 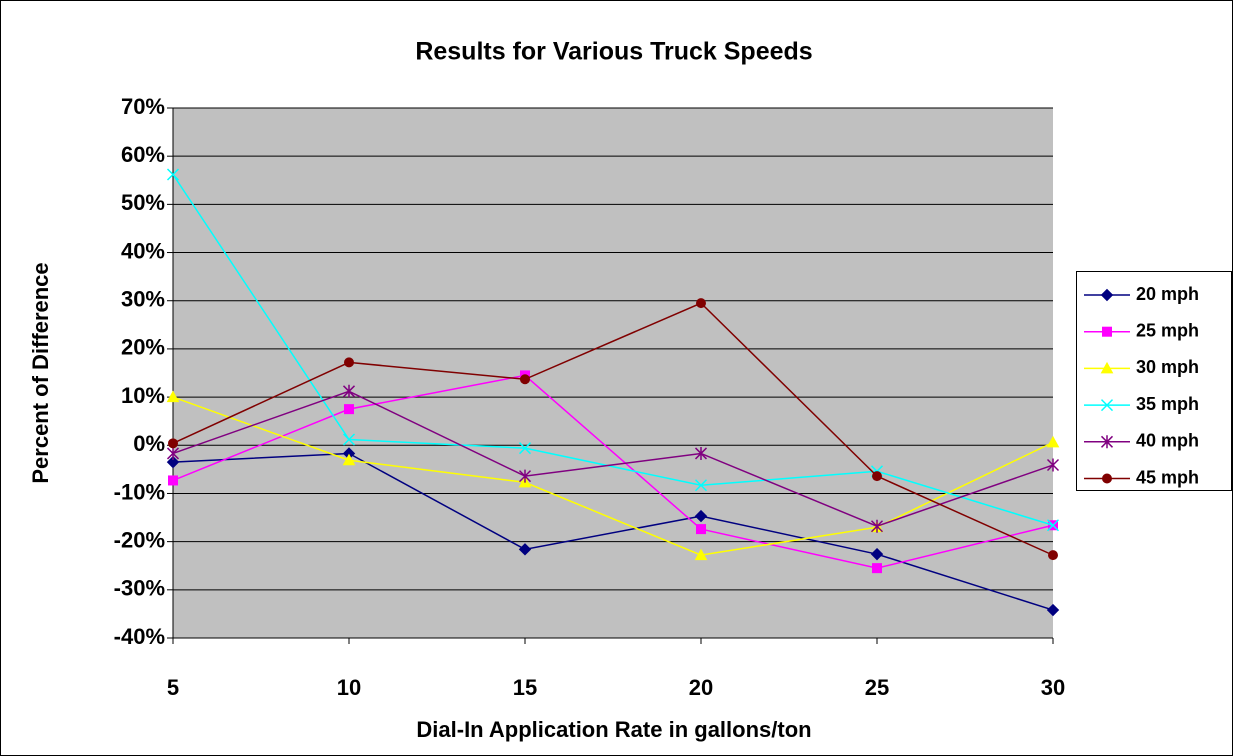 I want to click on x-tick-label: 5, so click(x=173, y=687).